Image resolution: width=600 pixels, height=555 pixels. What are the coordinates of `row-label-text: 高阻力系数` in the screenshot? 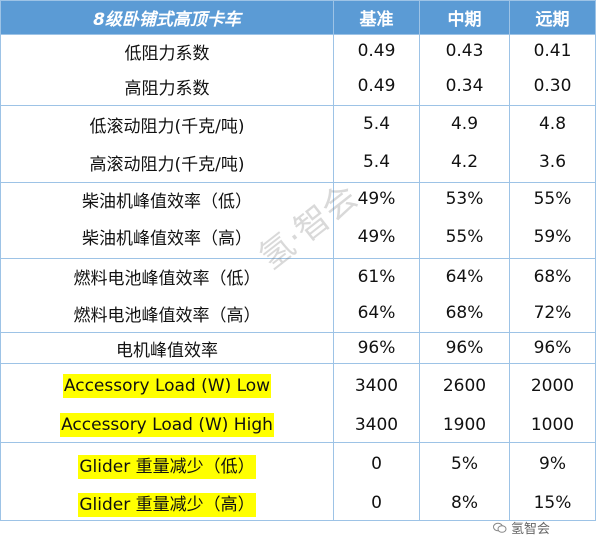 It's located at (167, 88).